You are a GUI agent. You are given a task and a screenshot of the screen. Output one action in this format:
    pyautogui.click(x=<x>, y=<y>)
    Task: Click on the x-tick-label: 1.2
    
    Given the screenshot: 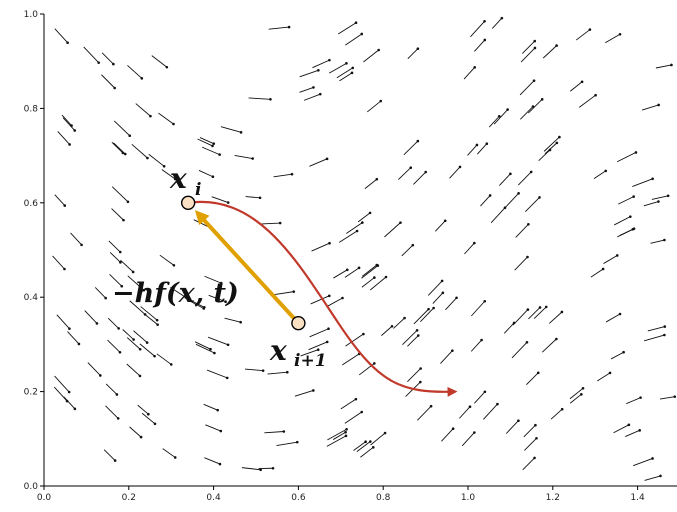 What is the action you would take?
    pyautogui.click(x=553, y=498)
    